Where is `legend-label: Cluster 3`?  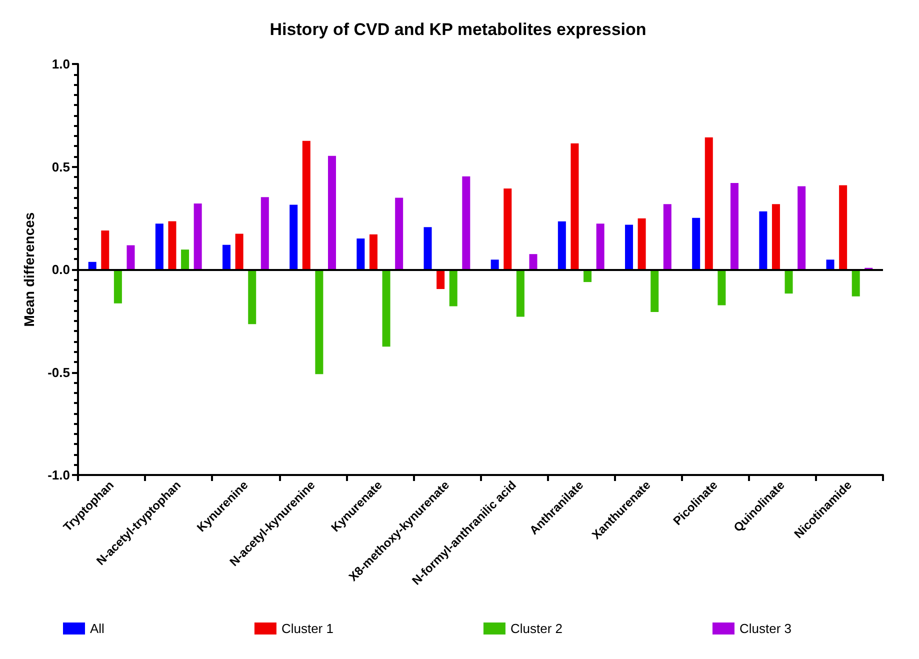 legend-label: Cluster 3 is located at coordinates (765, 628).